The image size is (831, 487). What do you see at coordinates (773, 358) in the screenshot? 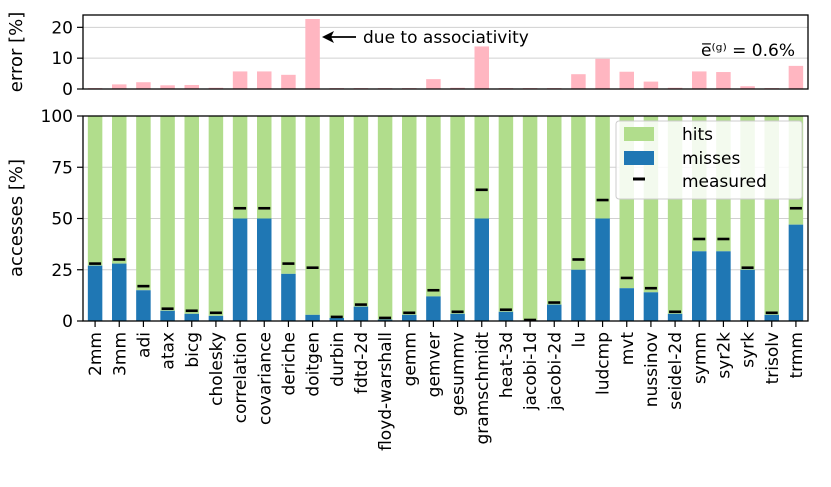
I see `x-tick-label: trisolv` at bounding box center [773, 358].